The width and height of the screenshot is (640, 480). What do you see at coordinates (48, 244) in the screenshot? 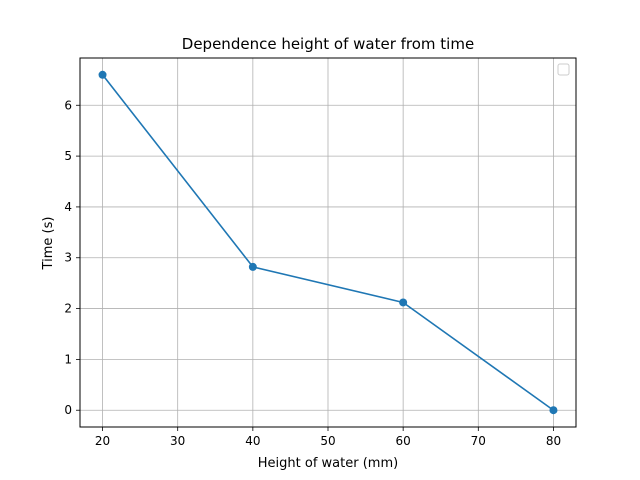
I see `y-axis-label: Time (s)` at bounding box center [48, 244].